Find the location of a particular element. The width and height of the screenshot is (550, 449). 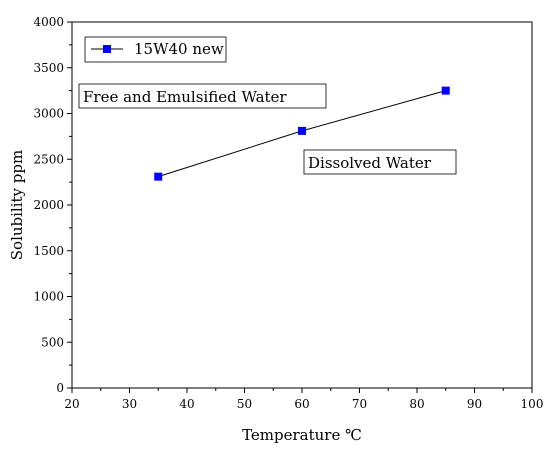

y-tick-label: 2000 is located at coordinates (48, 205).